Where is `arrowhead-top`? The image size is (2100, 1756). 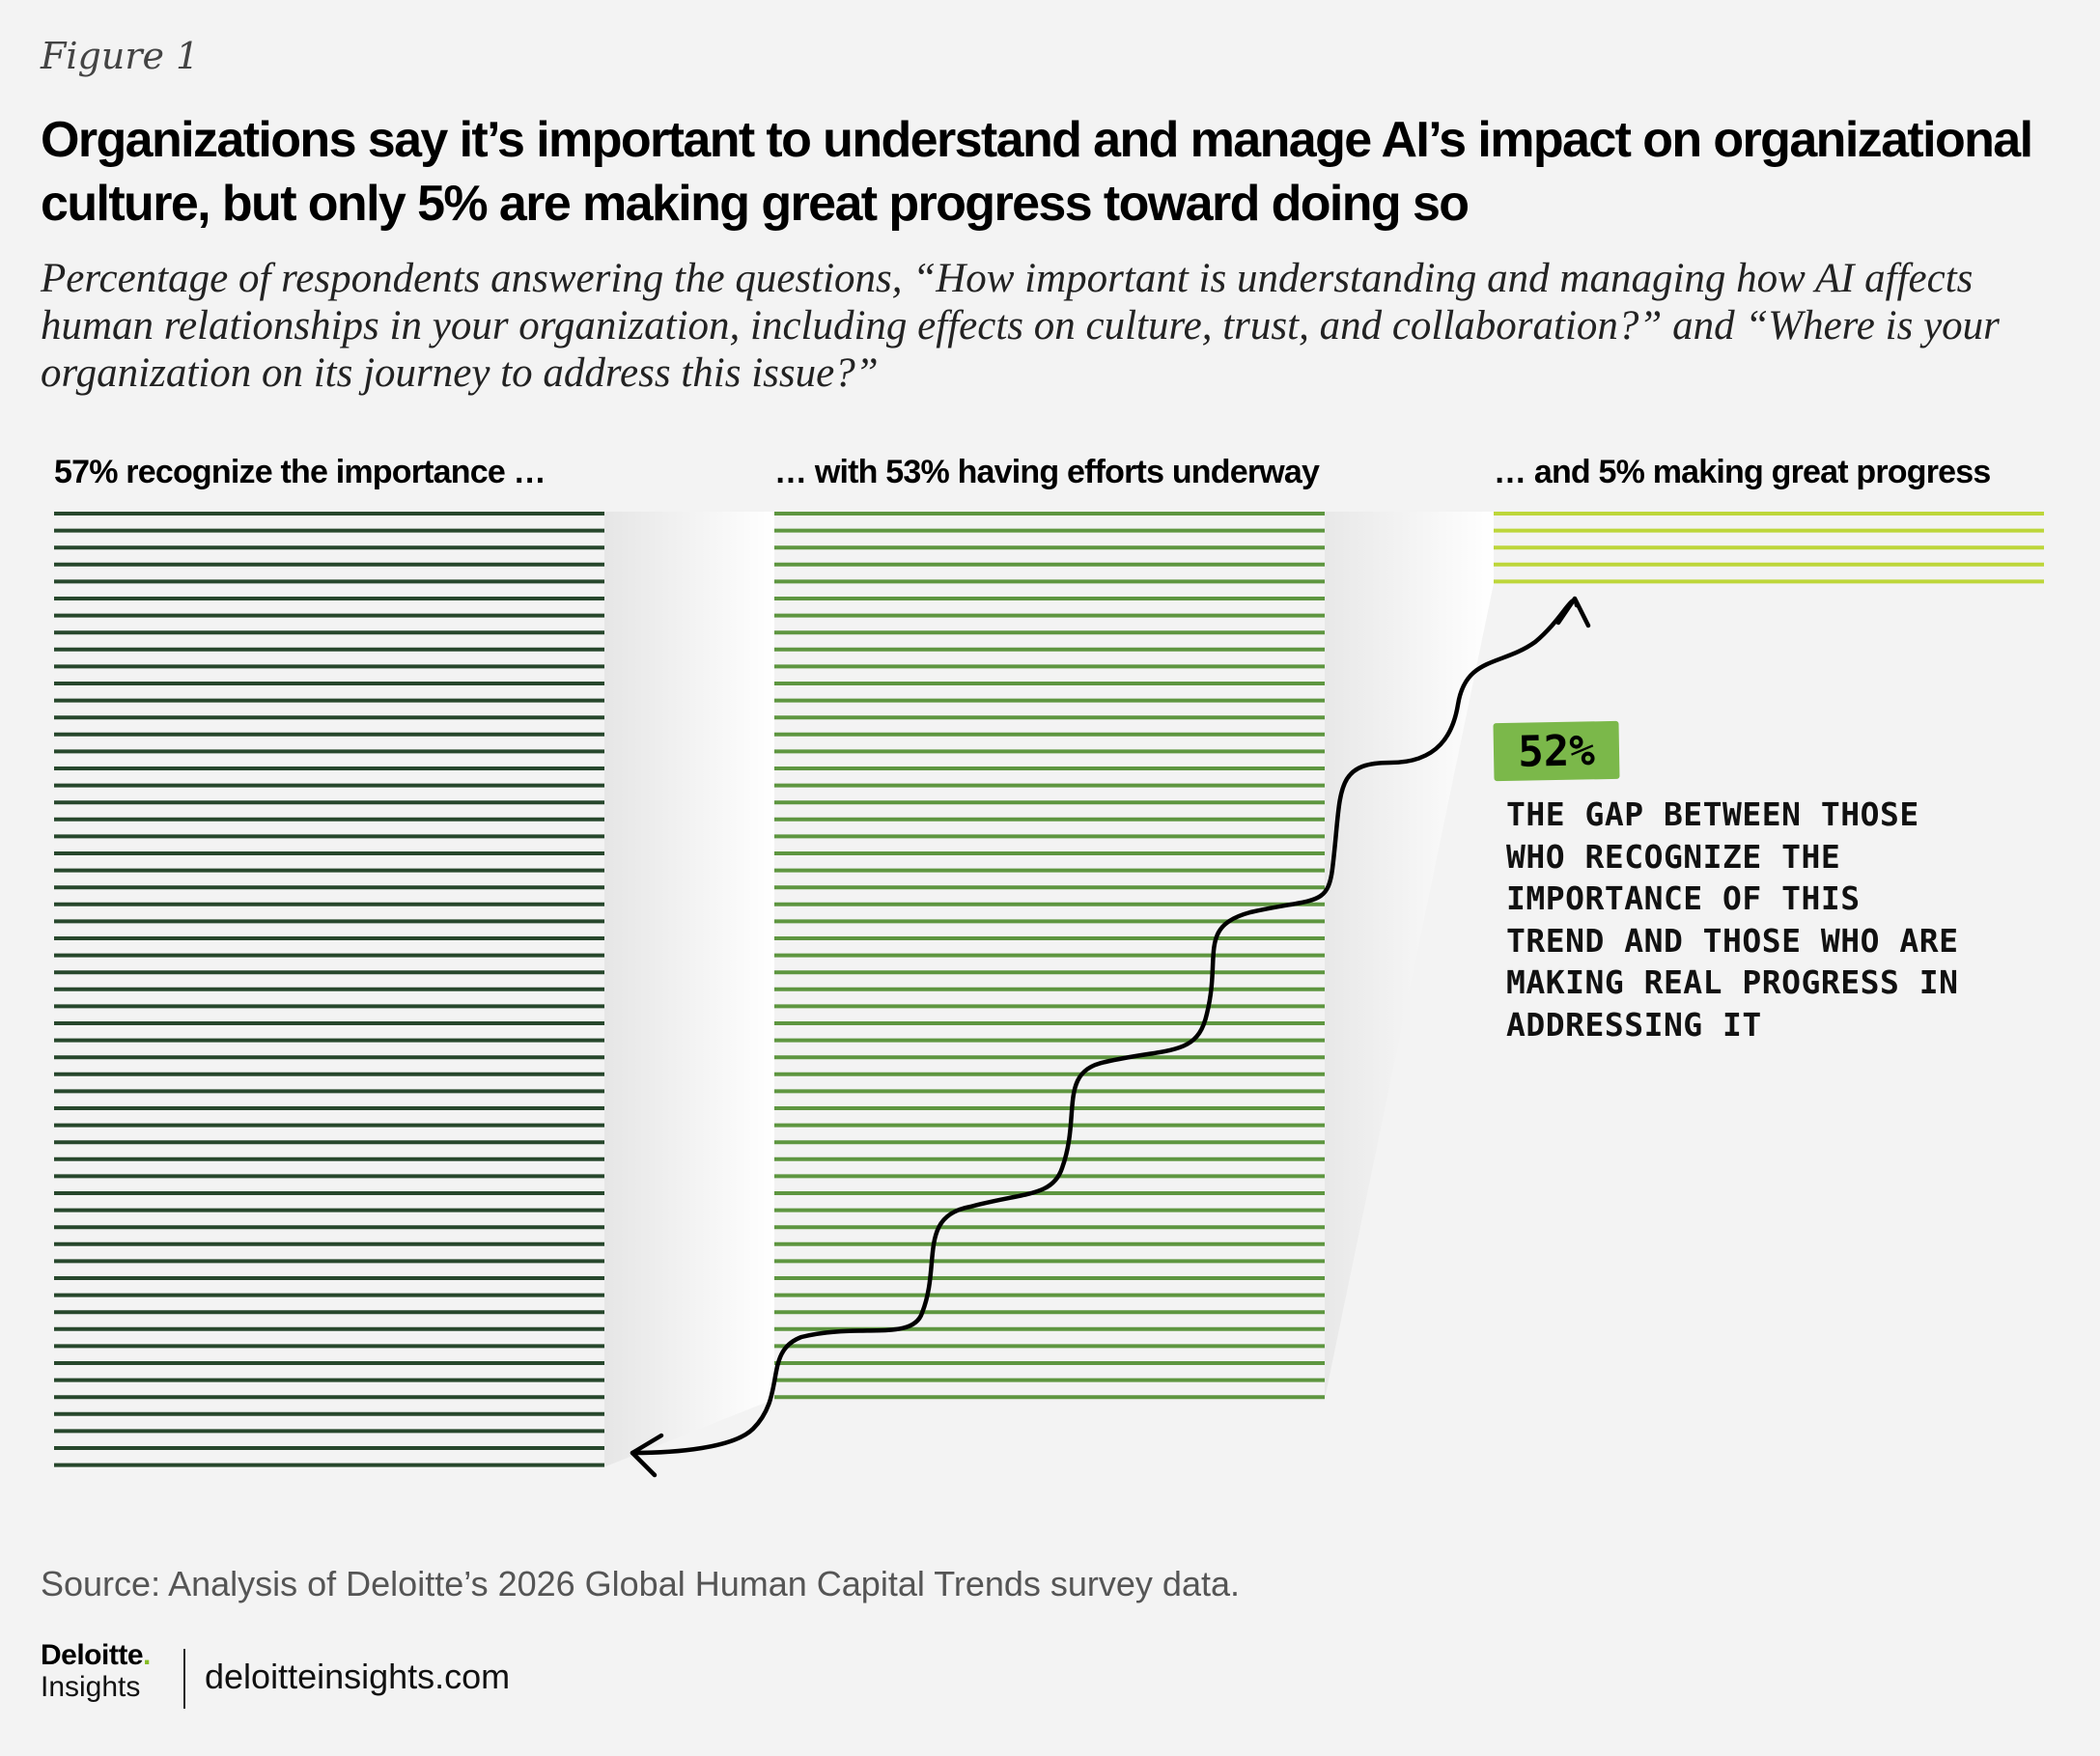 arrowhead-top is located at coordinates (1573, 612).